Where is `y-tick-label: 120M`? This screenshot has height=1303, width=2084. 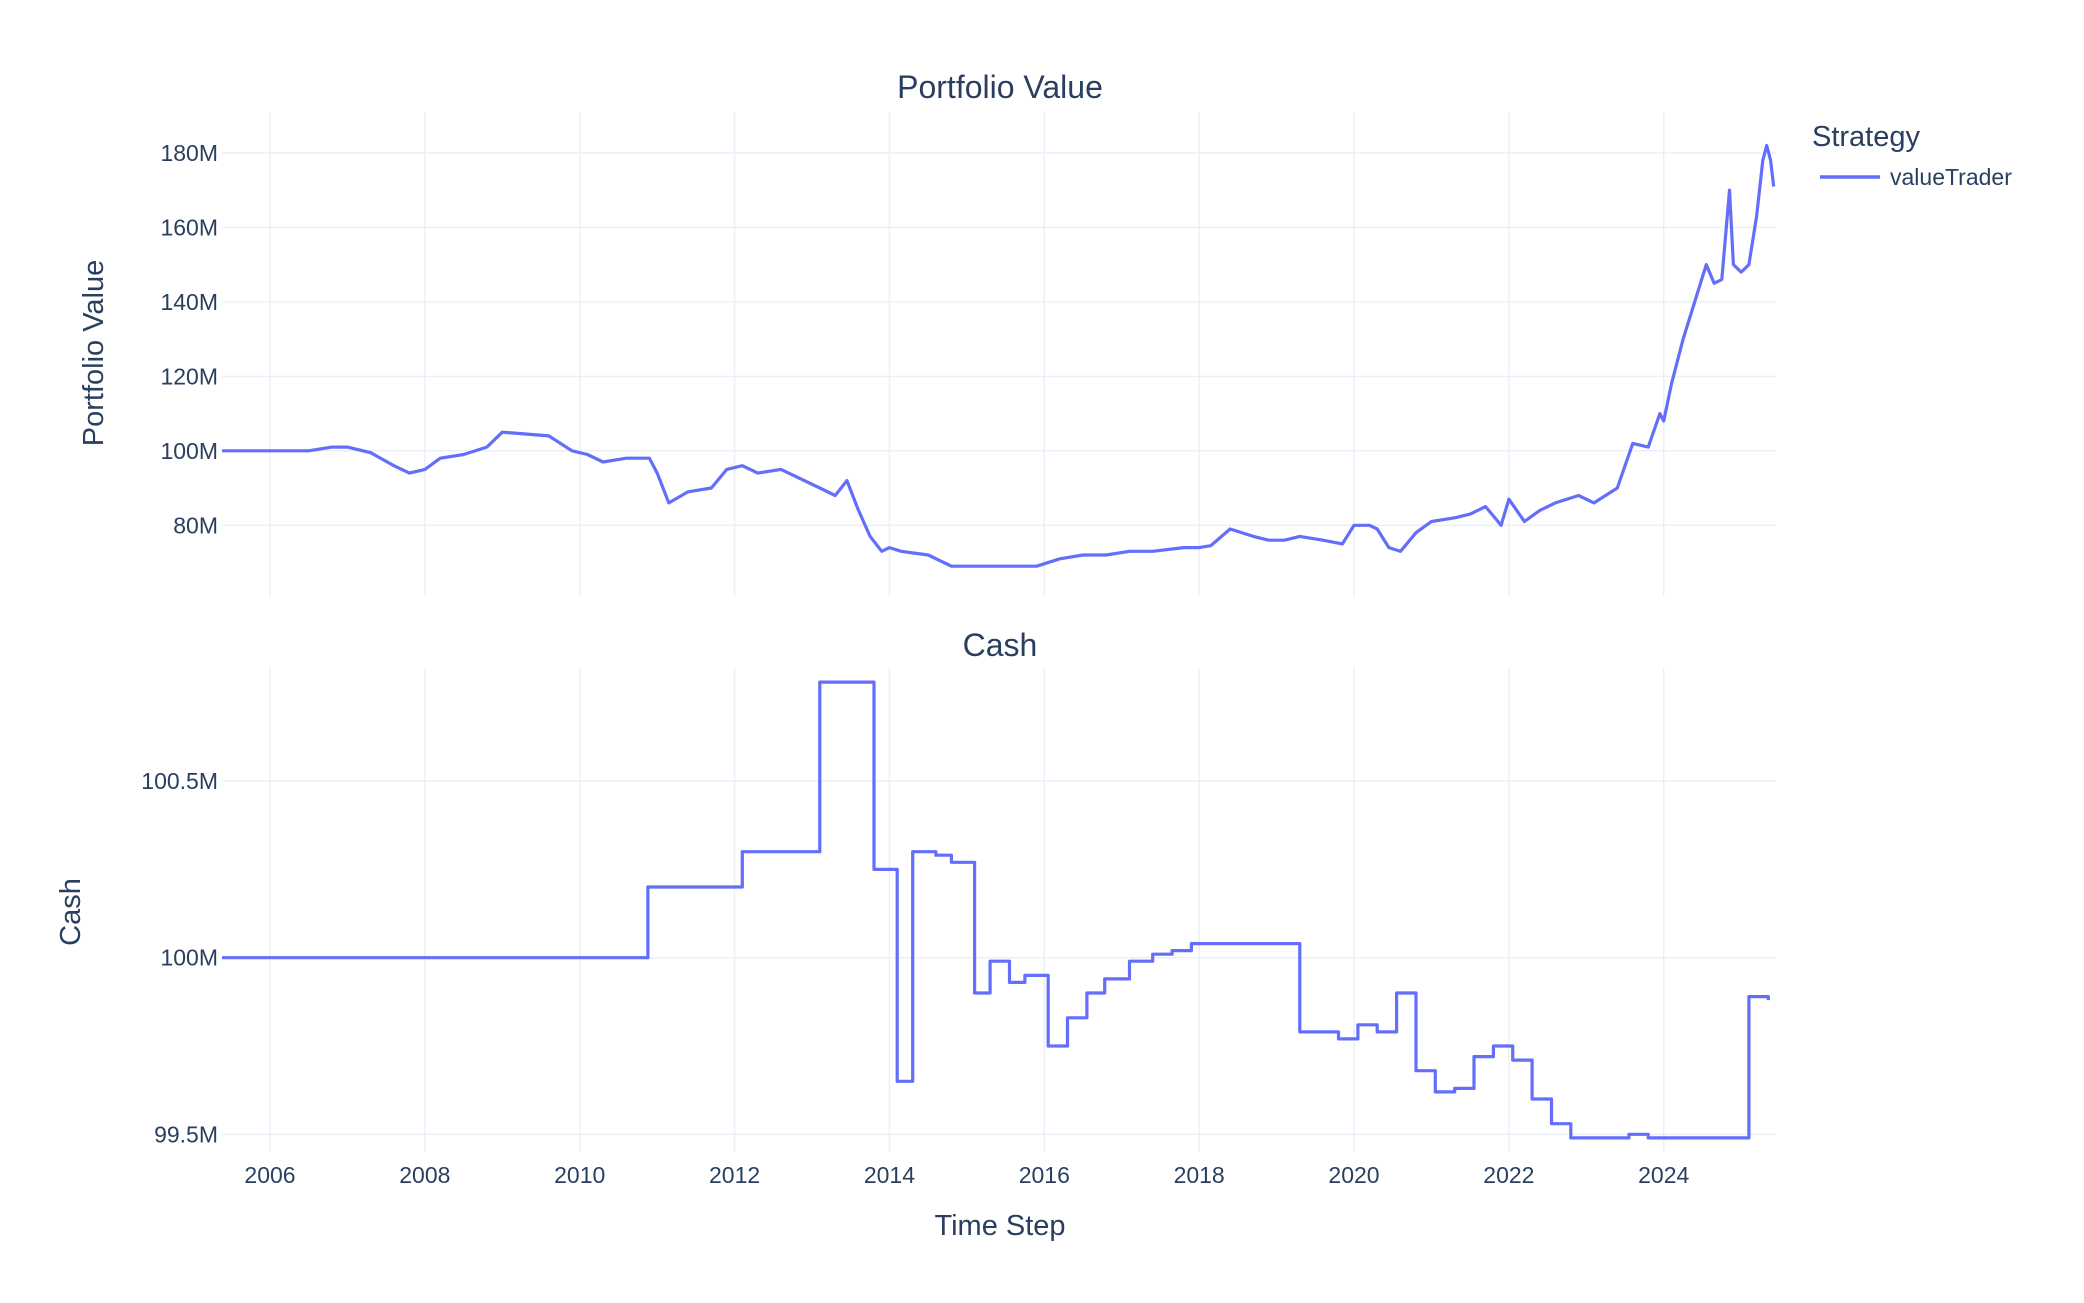
y-tick-label: 120M is located at coordinates (189, 376).